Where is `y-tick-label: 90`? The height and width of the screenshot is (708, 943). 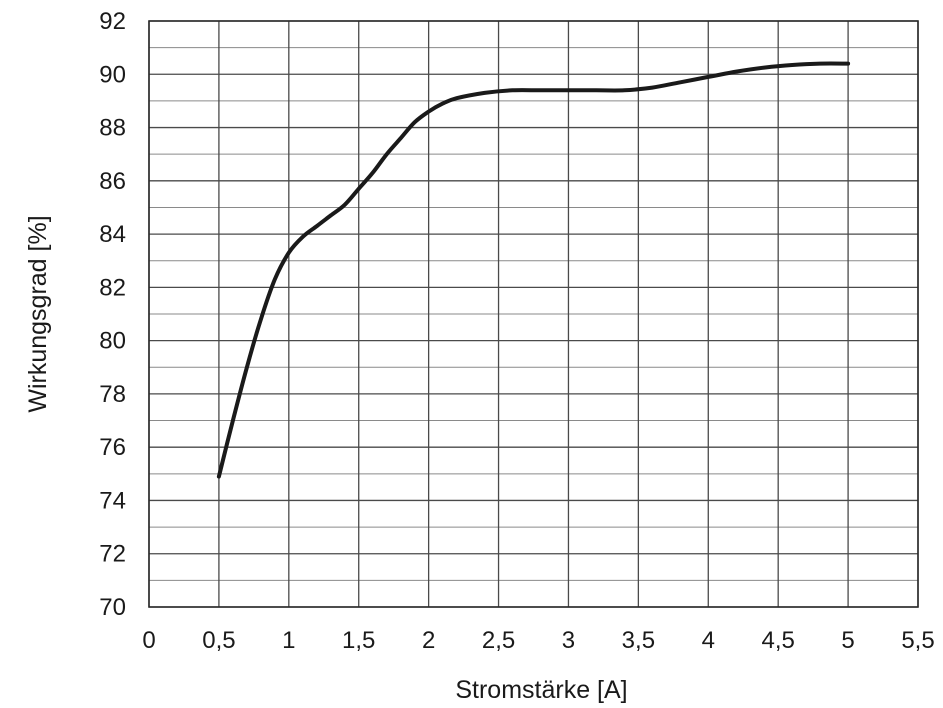 y-tick-label: 90 is located at coordinates (112, 74).